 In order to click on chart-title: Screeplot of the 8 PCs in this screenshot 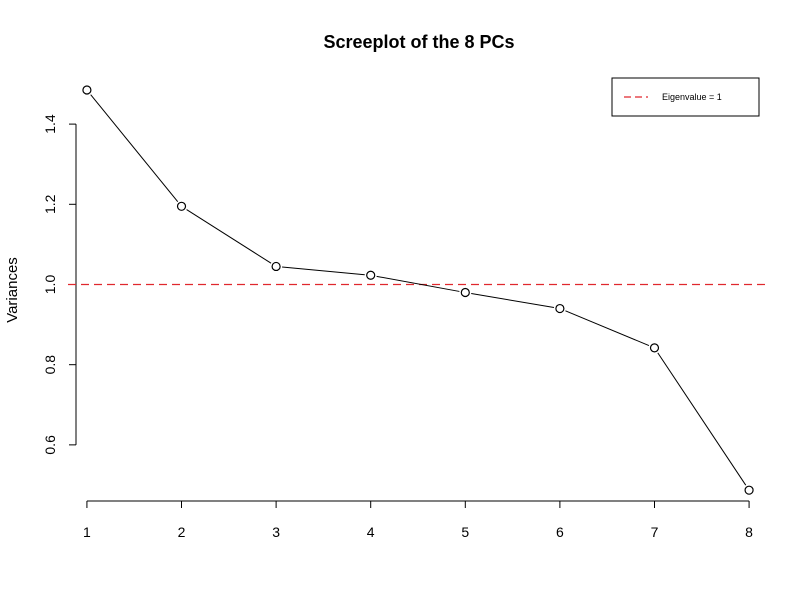, I will do `click(418, 42)`.